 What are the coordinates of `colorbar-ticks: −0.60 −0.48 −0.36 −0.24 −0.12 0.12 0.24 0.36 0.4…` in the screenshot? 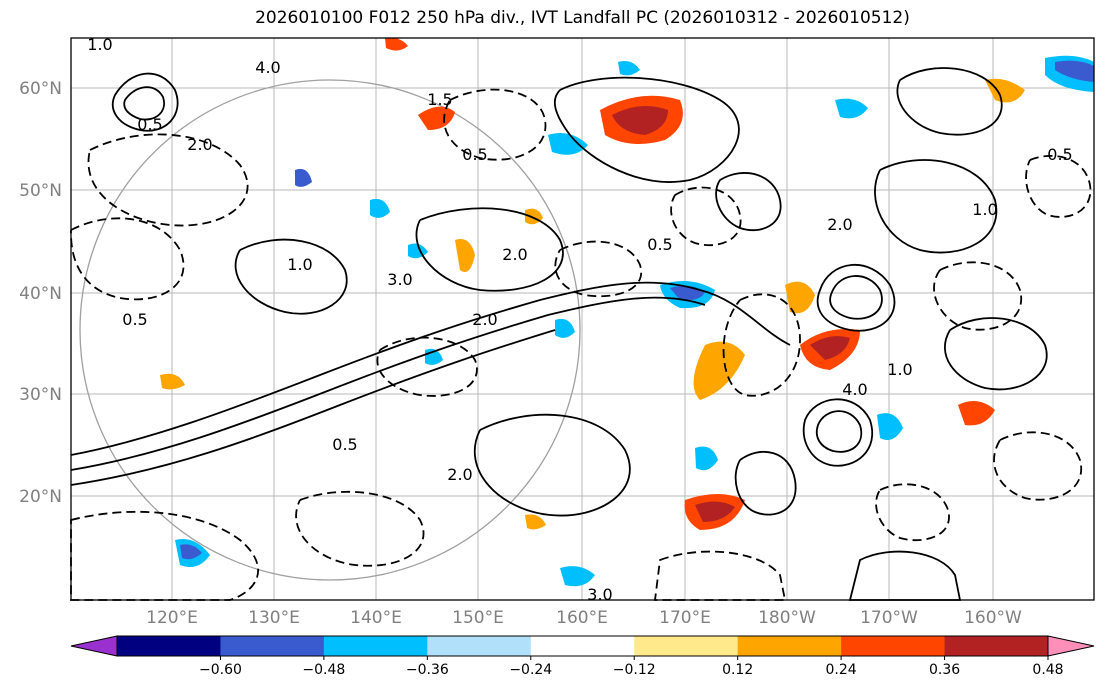 It's located at (631, 667).